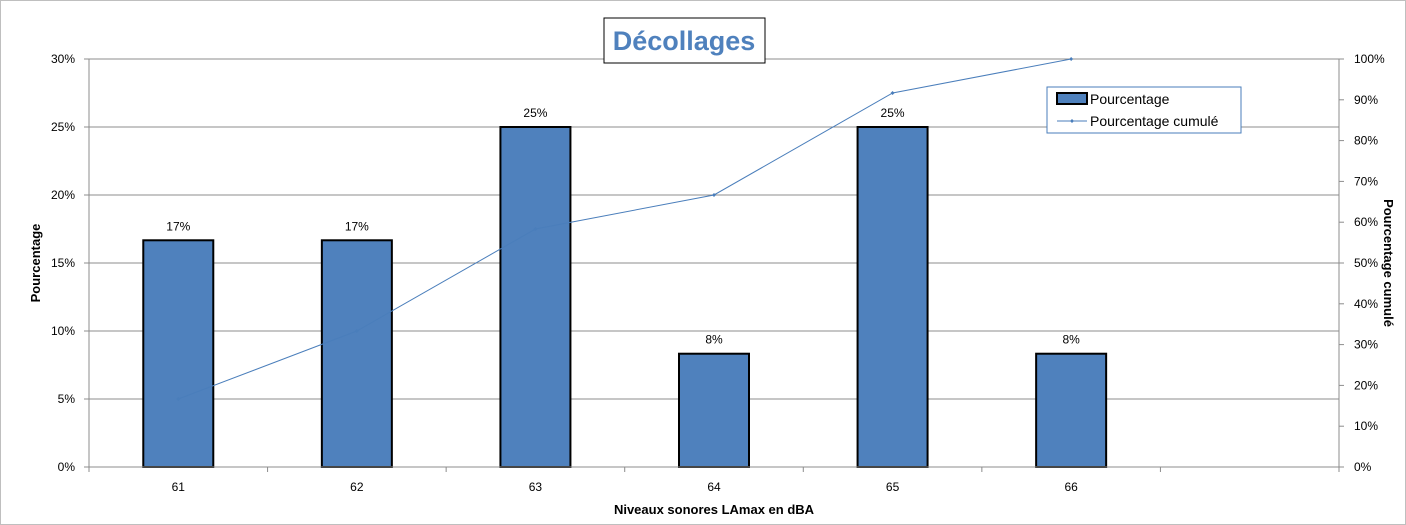  Describe the element at coordinates (63, 59) in the screenshot. I see `y-tick-label: 30%` at that location.